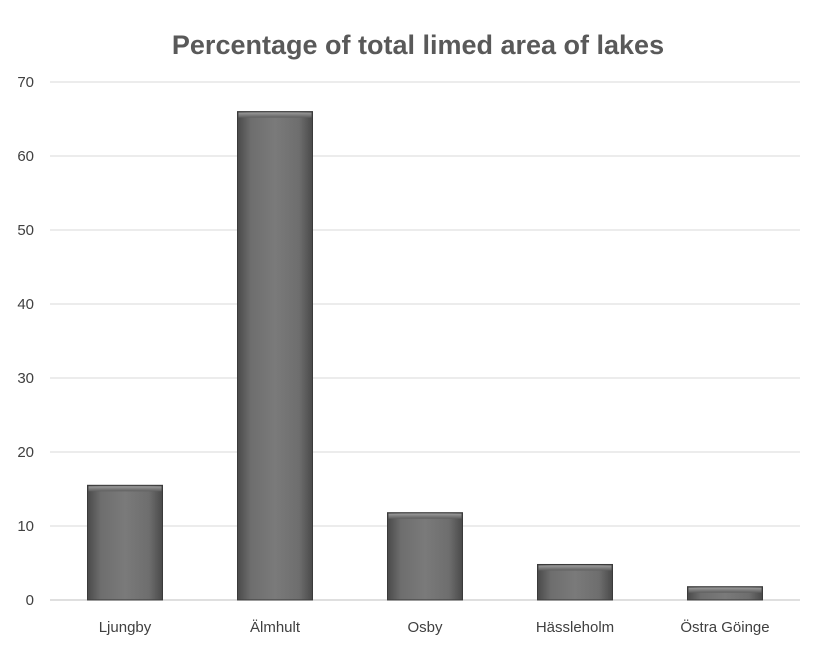  Describe the element at coordinates (30, 600) in the screenshot. I see `y-tick-label: 0` at that location.